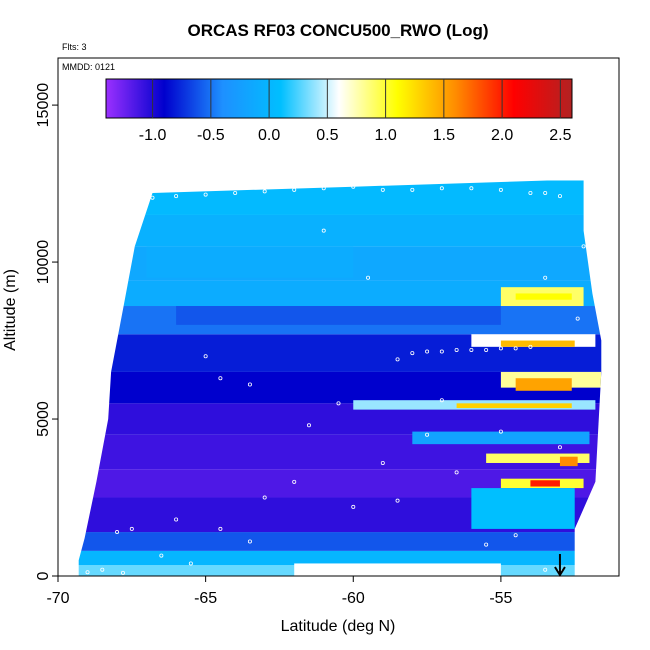 This screenshot has height=650, width=650. I want to click on y-axis: 0 5000 10000 15000, so click(46, 331).